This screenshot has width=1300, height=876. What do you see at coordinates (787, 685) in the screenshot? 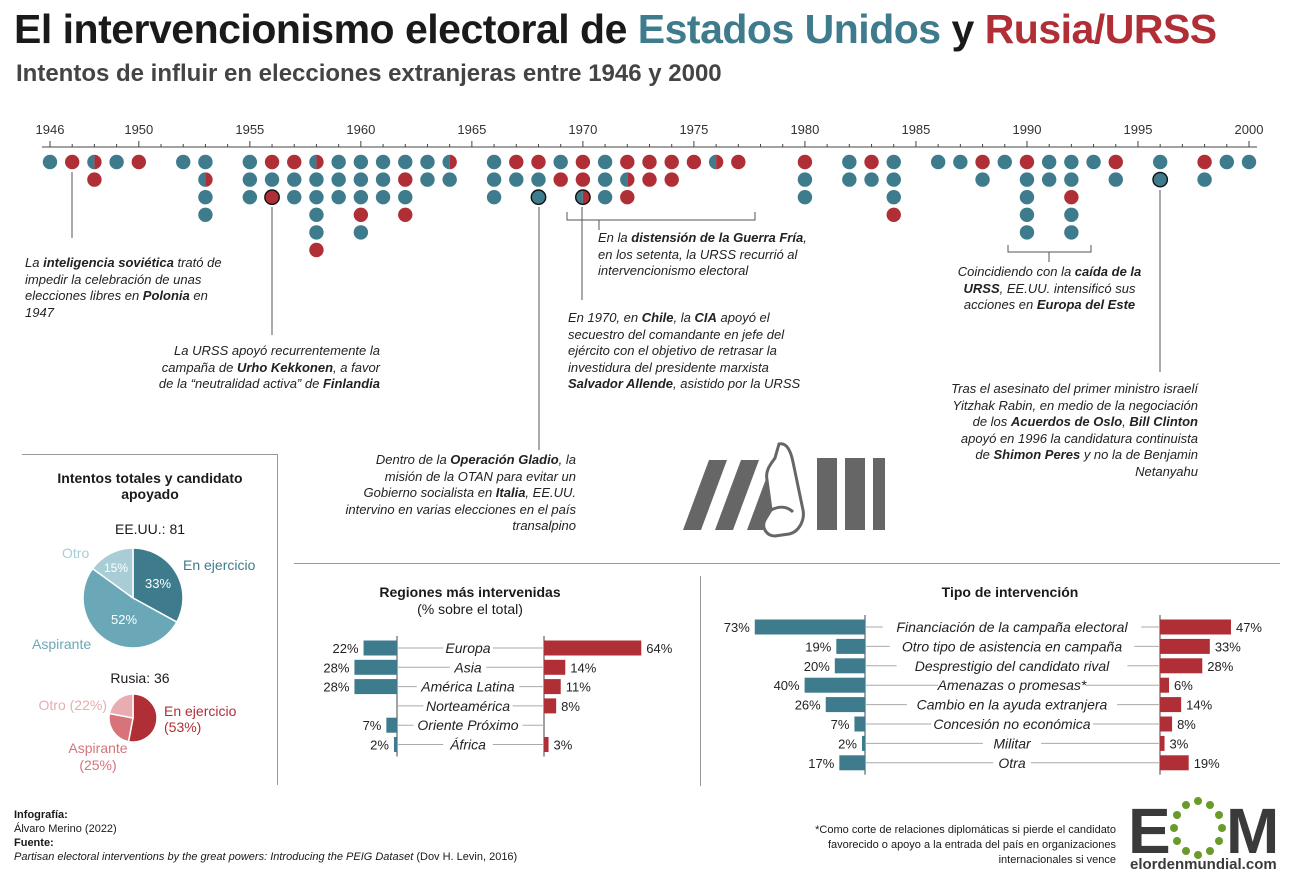
I see `bar-us-value: 40%` at bounding box center [787, 685].